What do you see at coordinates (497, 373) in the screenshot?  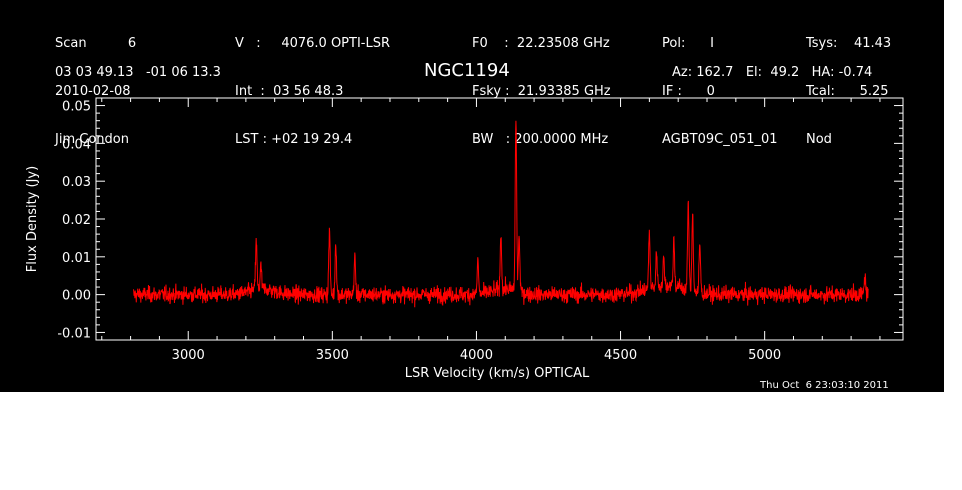 I see `x-axis-label: LSR Velocity (km/s) OPTICAL` at bounding box center [497, 373].